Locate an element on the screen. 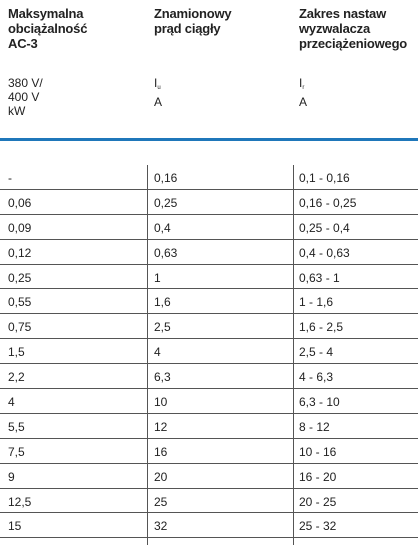  cell-overload-range: 0,25 - 0,4 is located at coordinates (324, 227).